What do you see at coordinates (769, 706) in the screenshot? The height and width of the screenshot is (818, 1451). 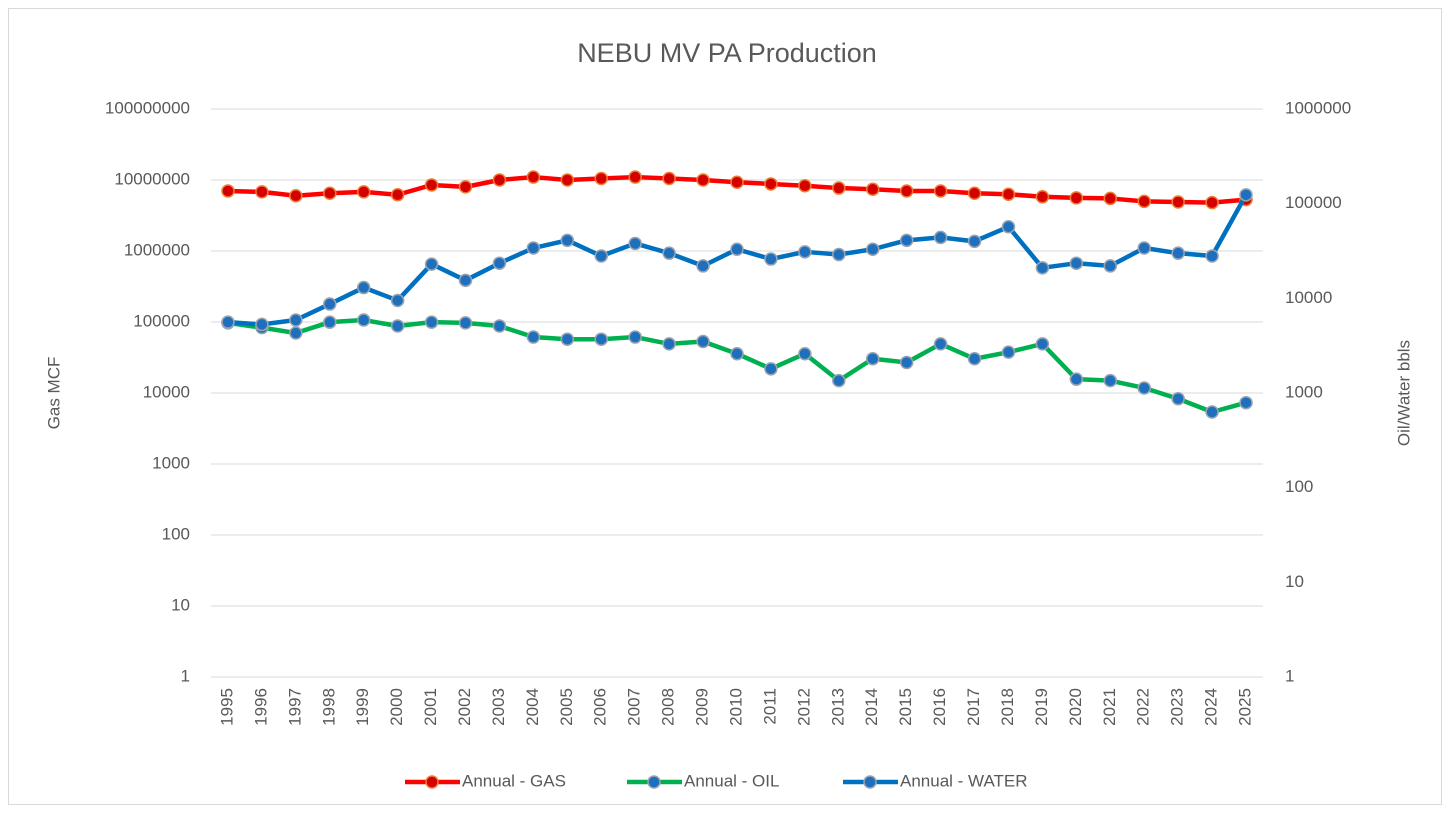 I see `x-tick-label: 2011` at bounding box center [769, 706].